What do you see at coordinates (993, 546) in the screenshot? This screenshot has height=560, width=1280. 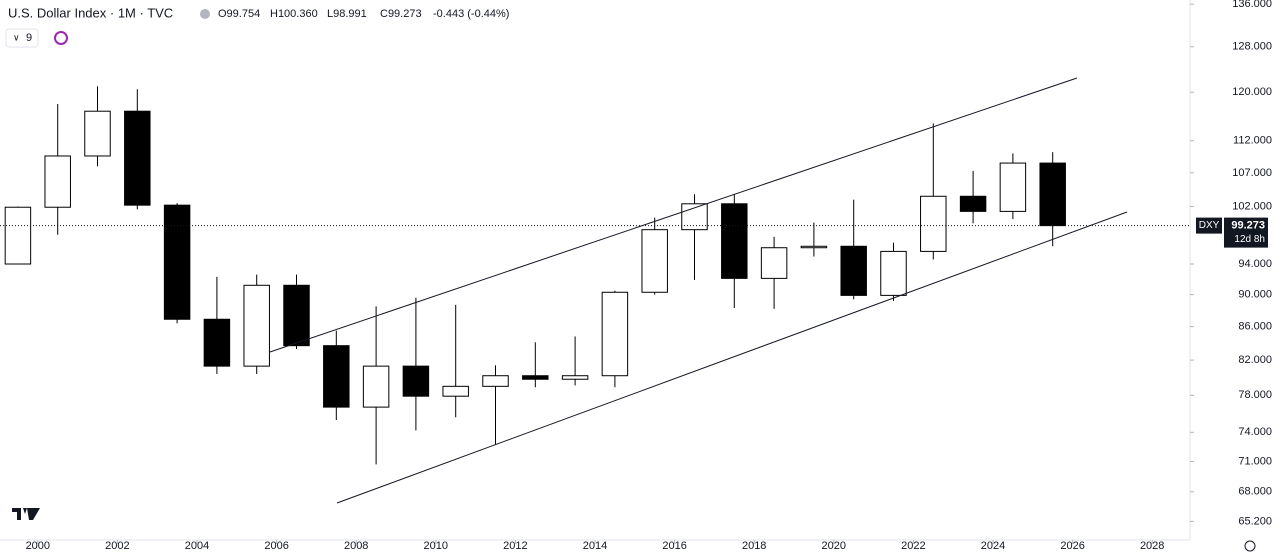 I see `x-tick-label: 2024` at bounding box center [993, 546].